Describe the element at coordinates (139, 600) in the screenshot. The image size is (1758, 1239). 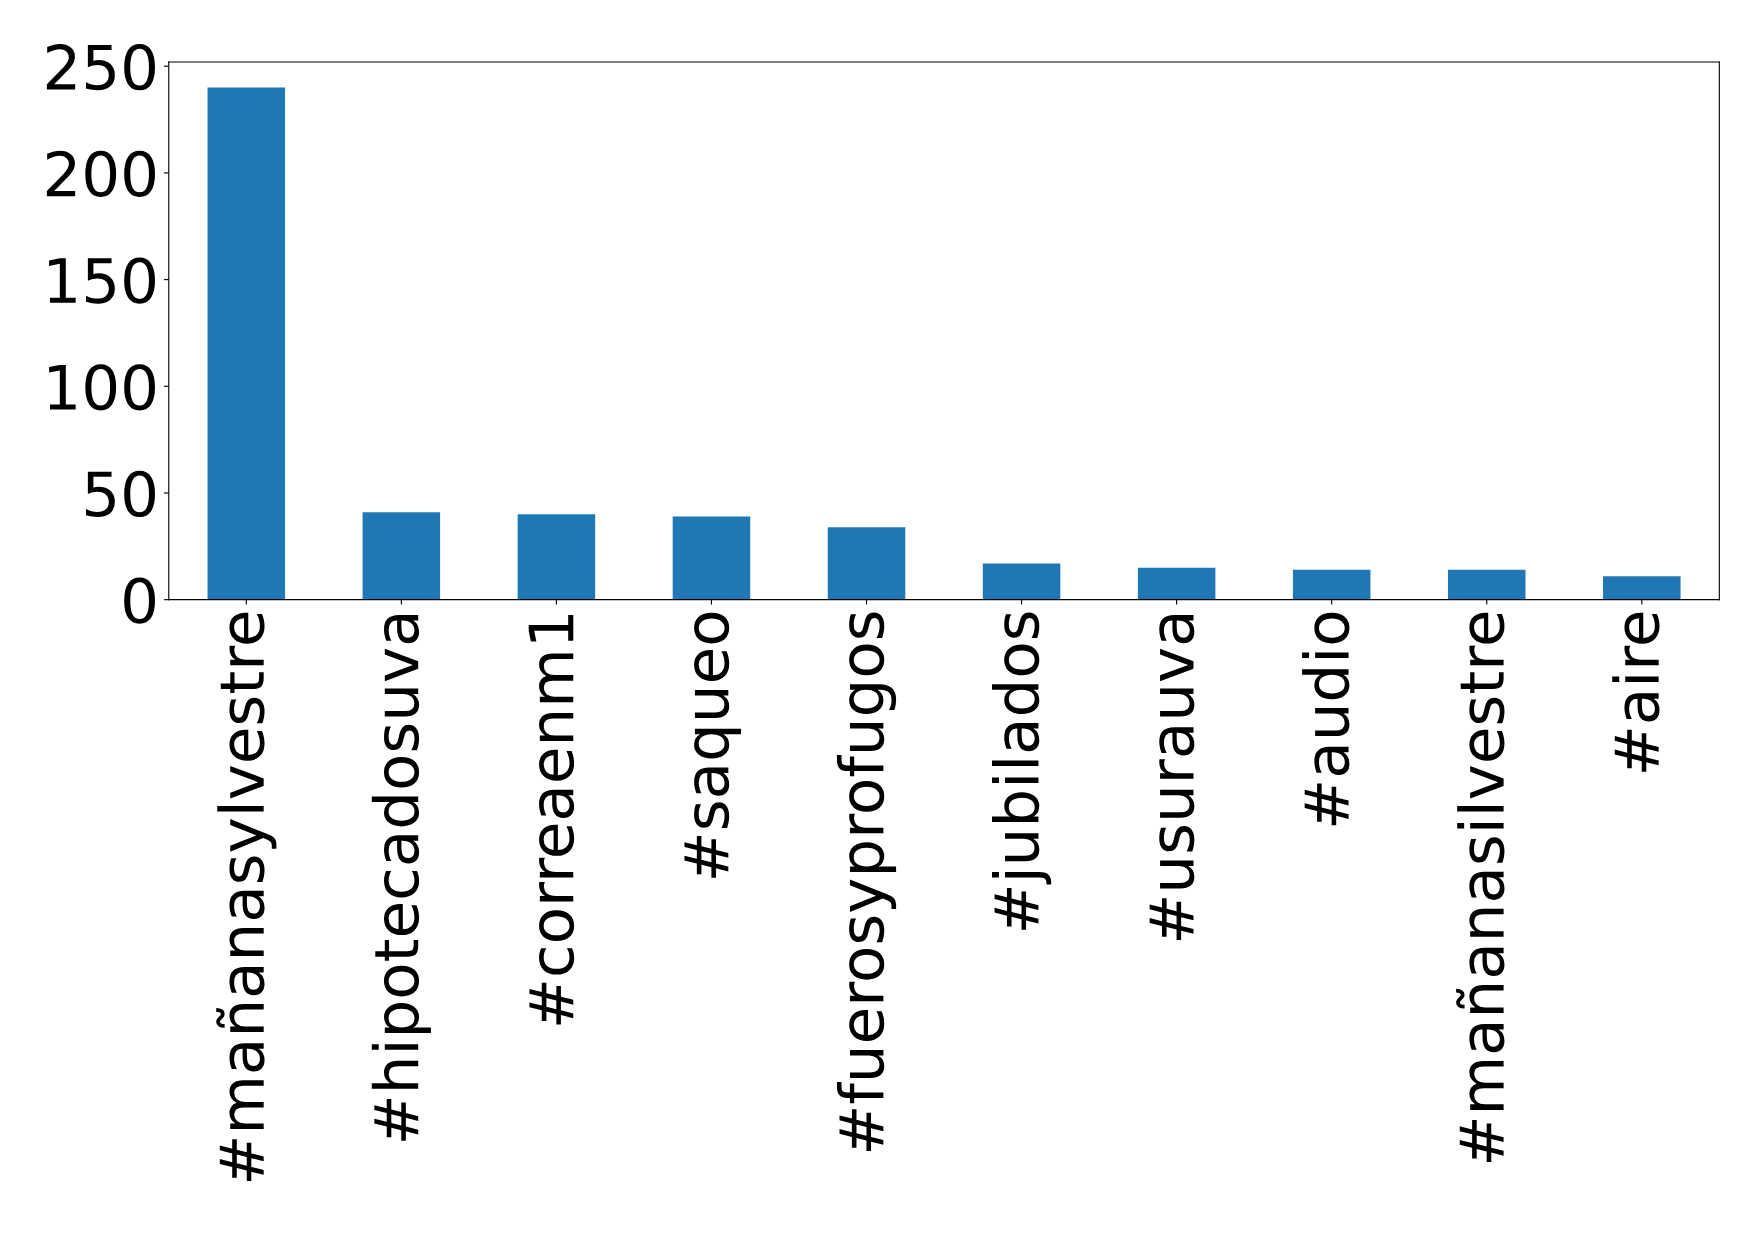
I see `y-tick-label: 0` at that location.